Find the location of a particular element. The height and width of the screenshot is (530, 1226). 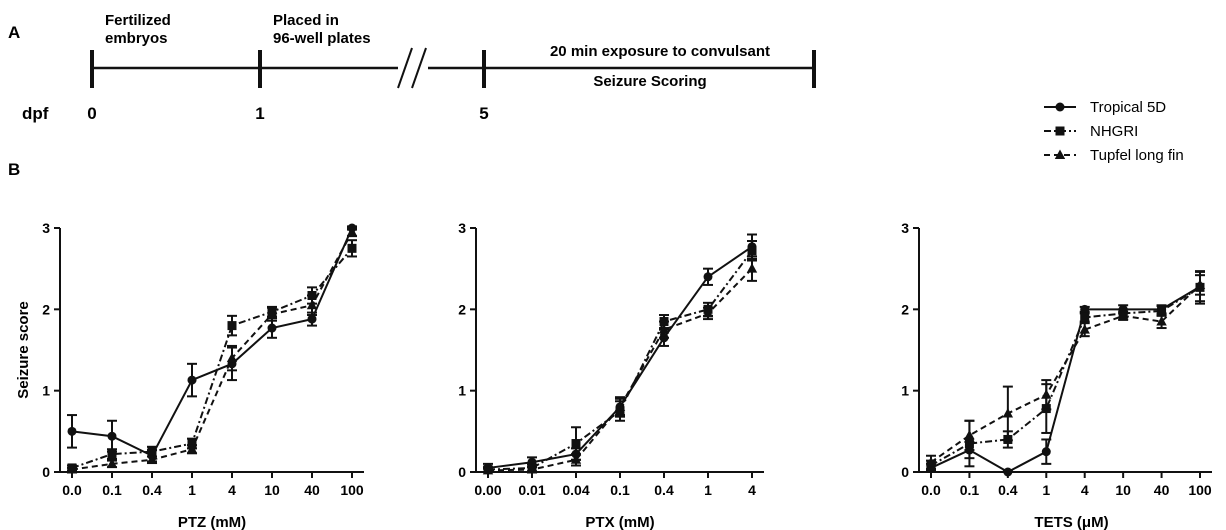

legend-label: NHGRI is located at coordinates (1114, 131).